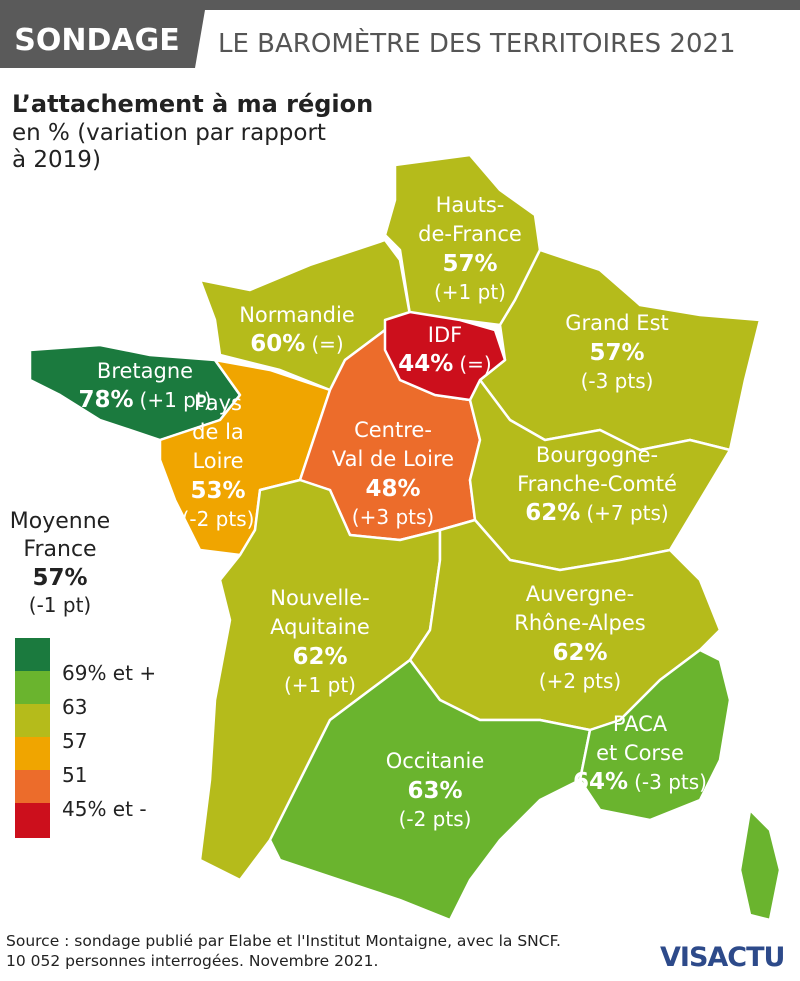 This screenshot has width=800, height=981. I want to click on region-value: 60%, so click(277, 344).